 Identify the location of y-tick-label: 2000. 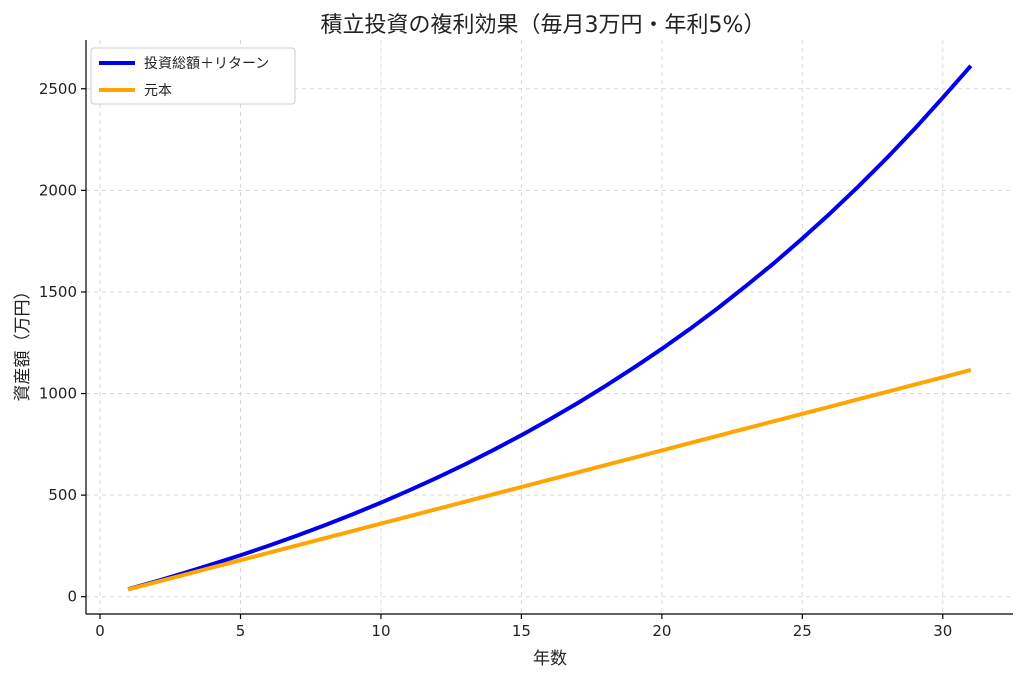
(58, 190).